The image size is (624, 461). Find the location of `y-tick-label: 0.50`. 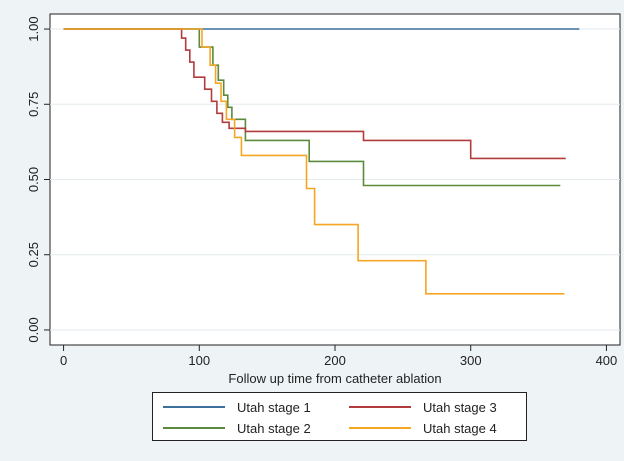

y-tick-label: 0.50 is located at coordinates (33, 179).